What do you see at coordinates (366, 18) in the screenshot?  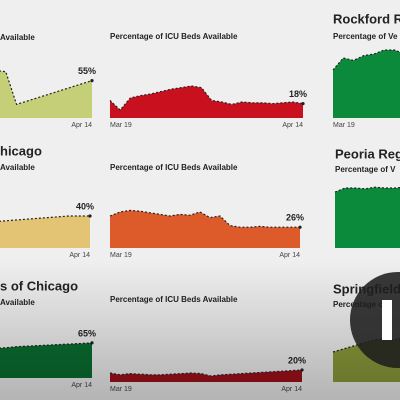 I see `chart-title: Rockford Re` at bounding box center [366, 18].